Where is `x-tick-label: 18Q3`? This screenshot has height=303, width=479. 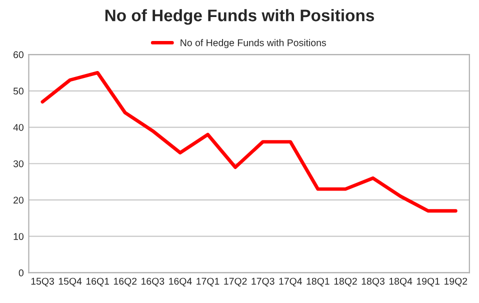
x-tick-label: 18Q3 is located at coordinates (373, 282).